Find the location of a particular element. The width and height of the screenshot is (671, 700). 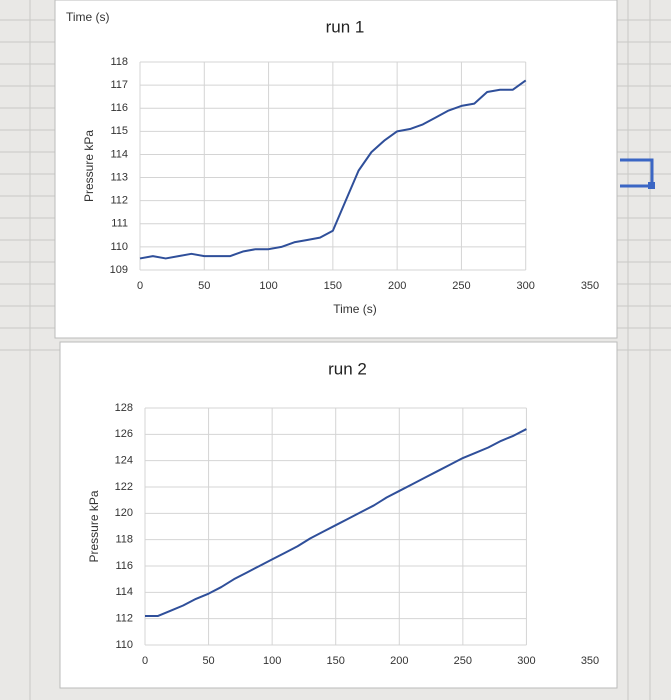

y-tick-label: 113 is located at coordinates (119, 177).